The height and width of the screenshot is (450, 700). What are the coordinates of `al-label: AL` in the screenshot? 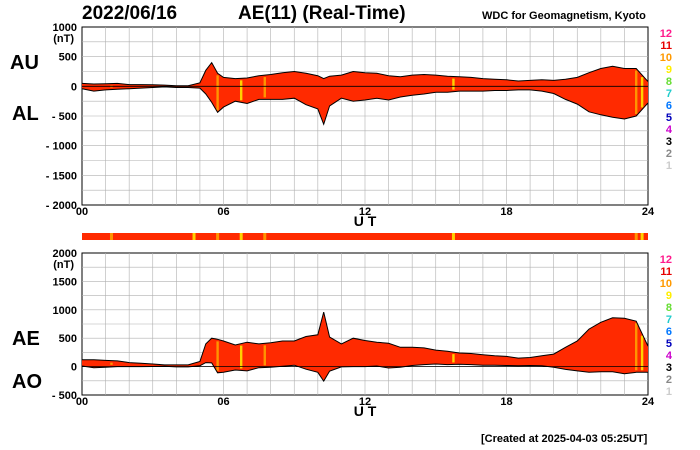 It's located at (25, 114).